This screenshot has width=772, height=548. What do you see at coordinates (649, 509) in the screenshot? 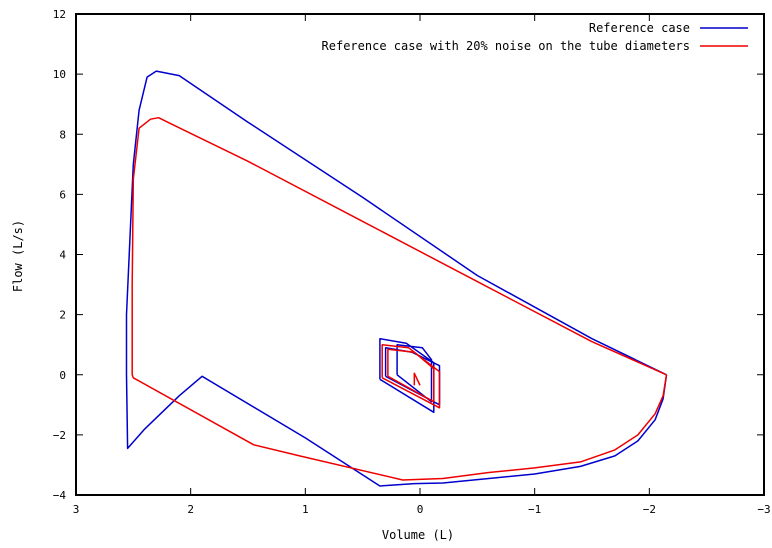
I see `x-tick-label: −2` at bounding box center [649, 509].